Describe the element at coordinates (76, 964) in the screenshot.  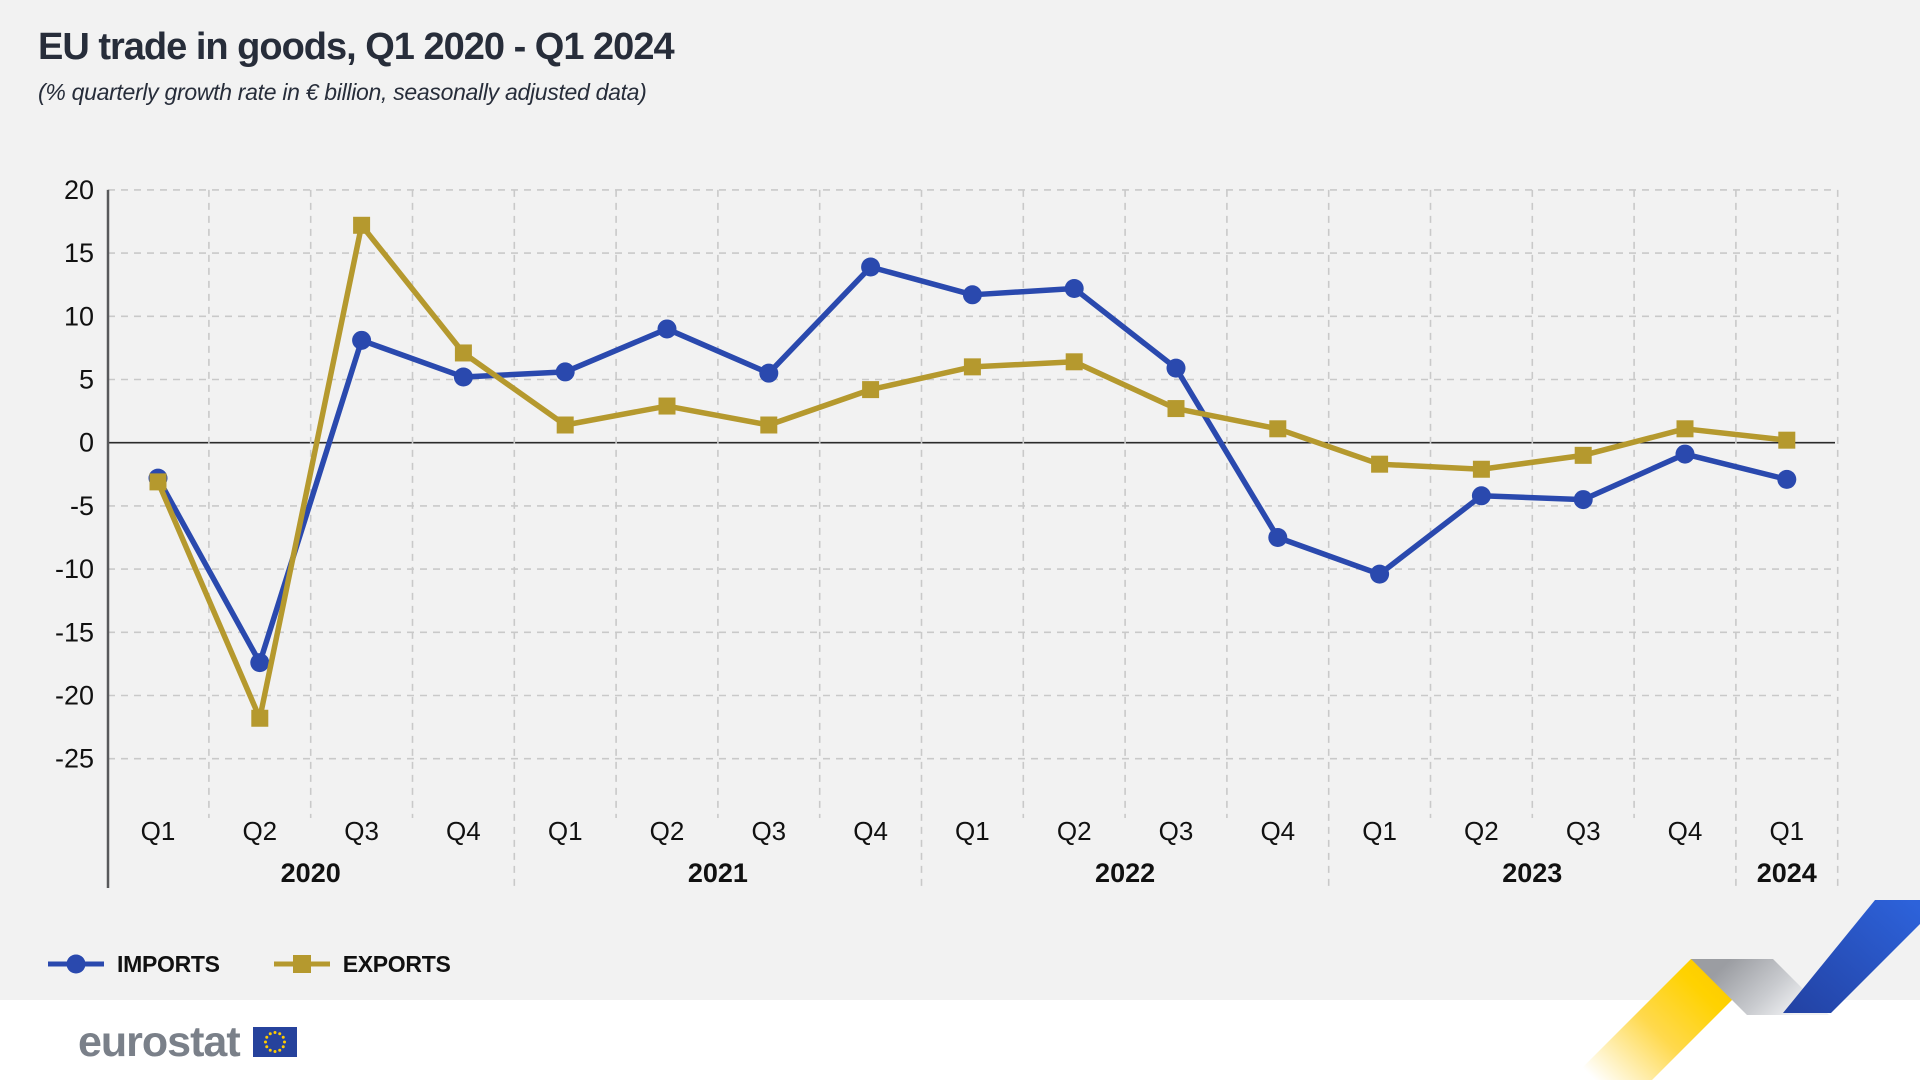
I see `imports-line-marker-icon` at that location.